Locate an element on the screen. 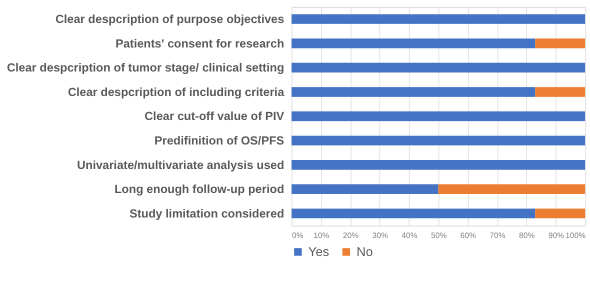 The height and width of the screenshot is (286, 590). legend-label: Yes is located at coordinates (319, 251).